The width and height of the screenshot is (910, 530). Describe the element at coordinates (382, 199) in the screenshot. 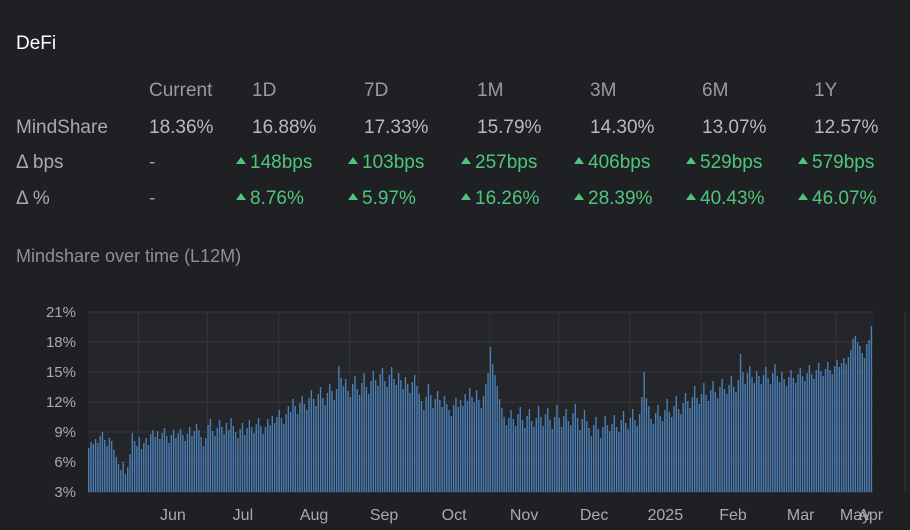

I see `delta-pct-7d: 5.97%` at that location.